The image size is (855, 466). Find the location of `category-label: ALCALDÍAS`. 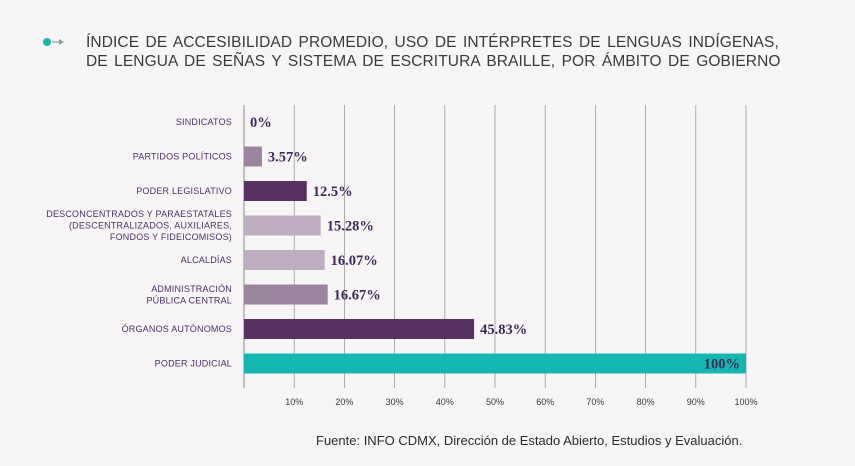

category-label: ALCALDÍAS is located at coordinates (206, 260).